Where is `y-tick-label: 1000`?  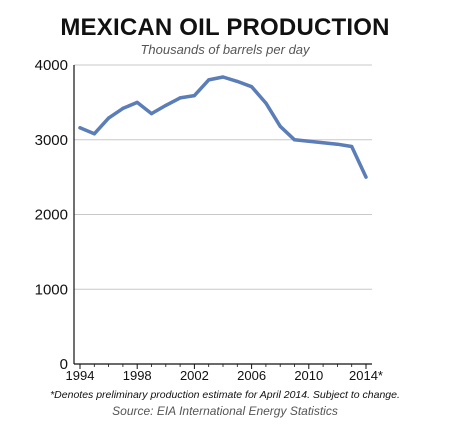 y-tick-label: 1000 is located at coordinates (51, 289).